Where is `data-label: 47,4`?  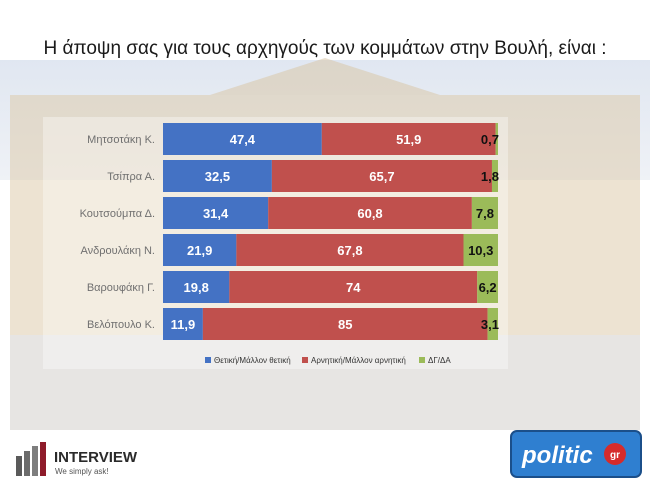
data-label: 47,4 is located at coordinates (243, 139).